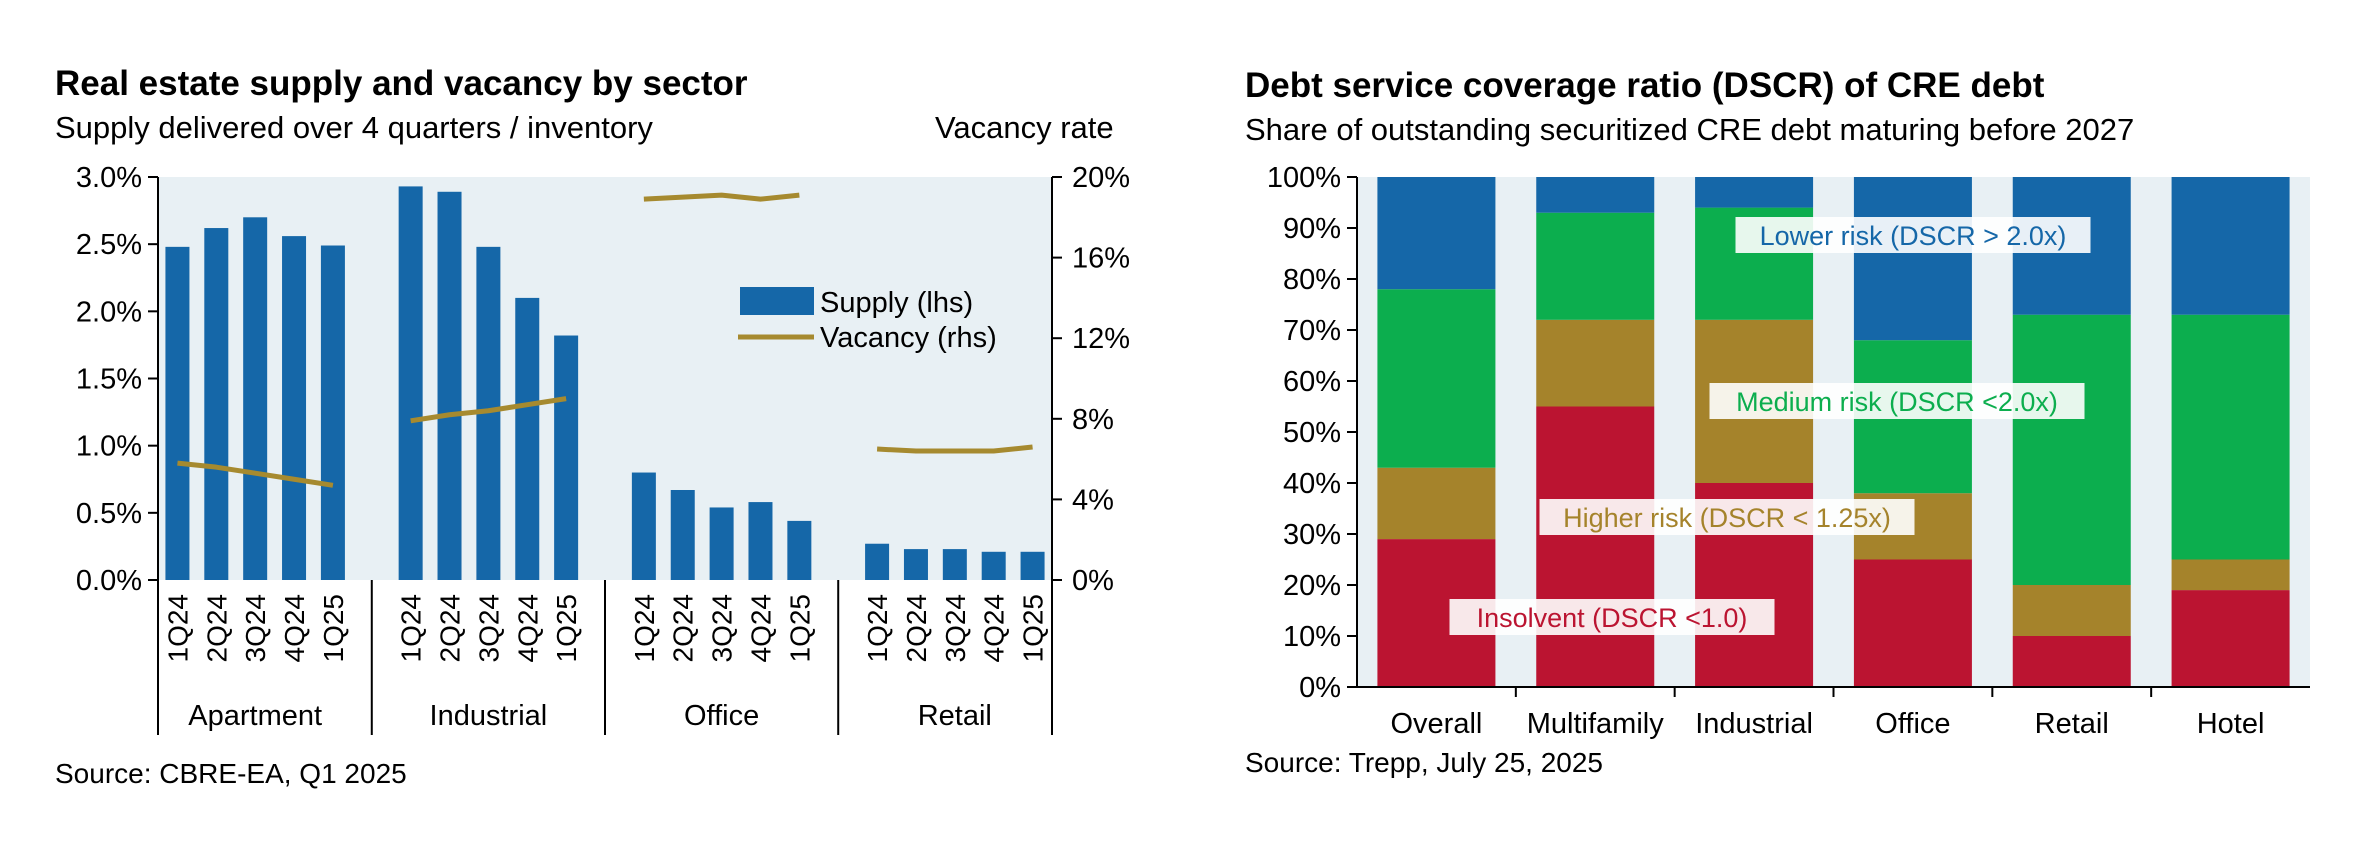 The height and width of the screenshot is (846, 2364). I want to click on legend-vacancy-label: Vacancy (rhs), so click(908, 338).